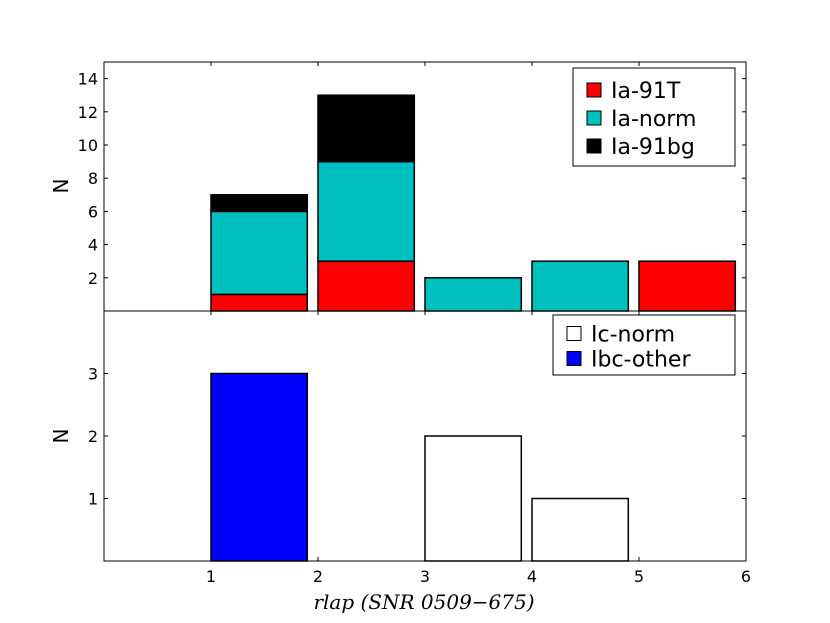  I want to click on top-legend-label: Ia-91T, so click(646, 91).